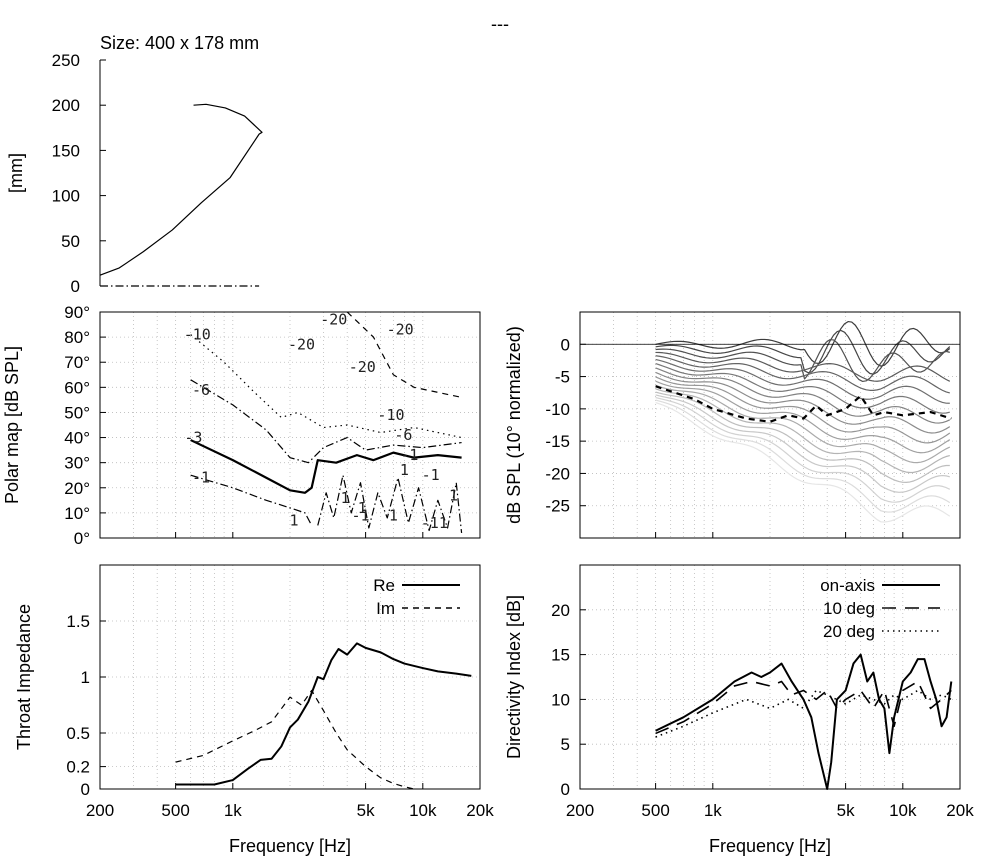  Describe the element at coordinates (557, 409) in the screenshot. I see `spl-ytick-label: -10` at that location.